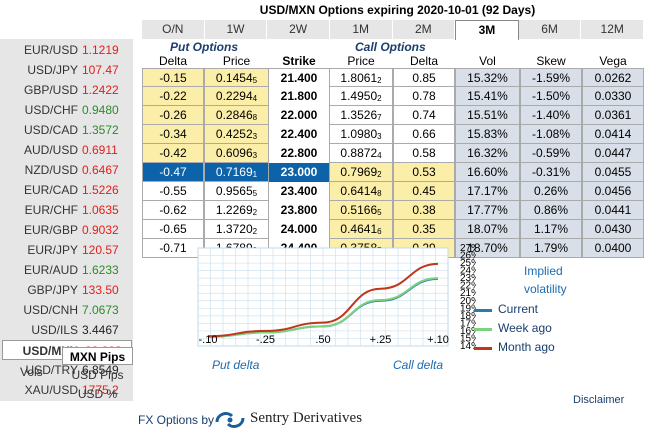  I want to click on tab-2w: 2W, so click(298, 29).